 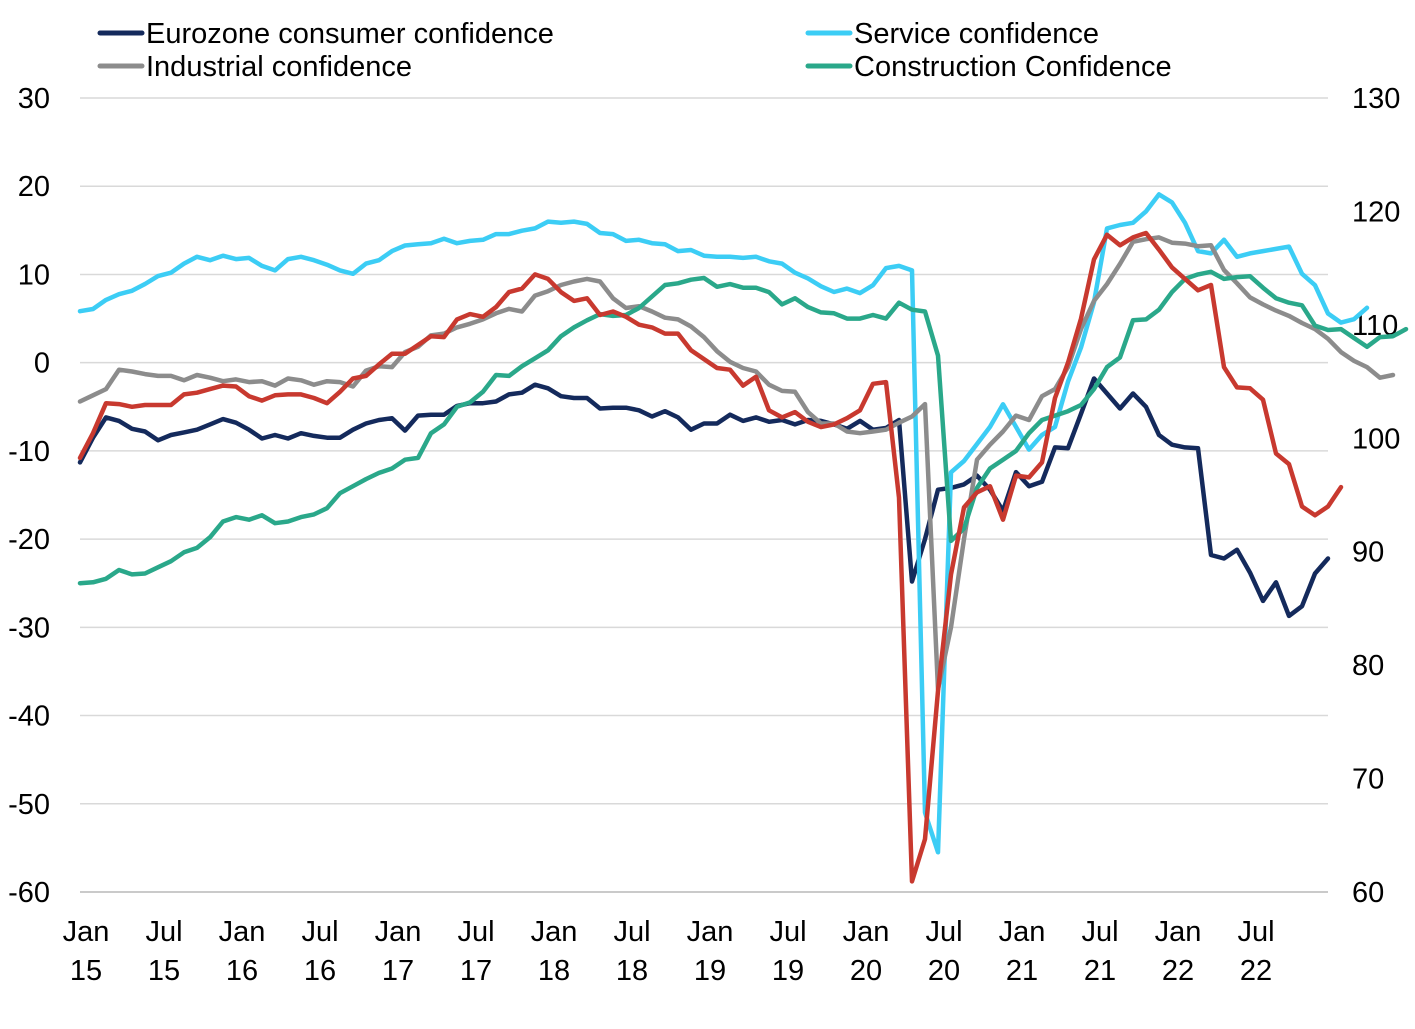 What do you see at coordinates (29, 893) in the screenshot?
I see `left-axis-tick-label: -60` at bounding box center [29, 893].